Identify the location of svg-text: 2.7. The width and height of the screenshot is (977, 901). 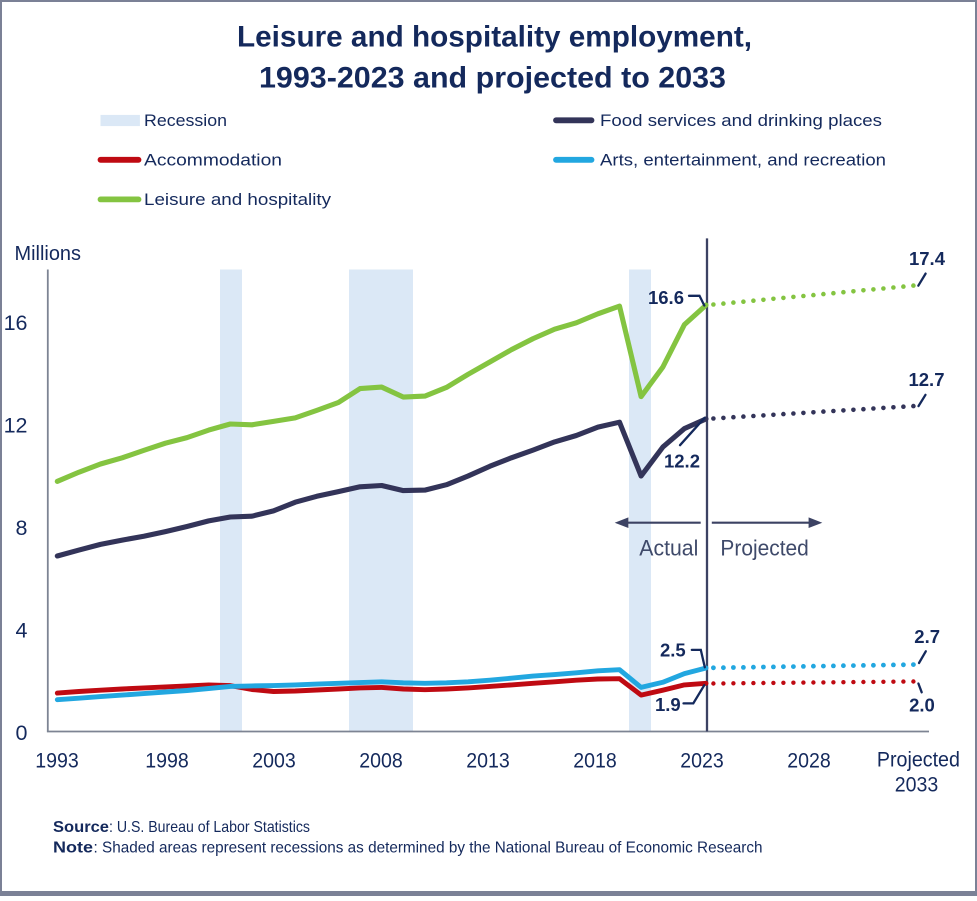
(927, 636).